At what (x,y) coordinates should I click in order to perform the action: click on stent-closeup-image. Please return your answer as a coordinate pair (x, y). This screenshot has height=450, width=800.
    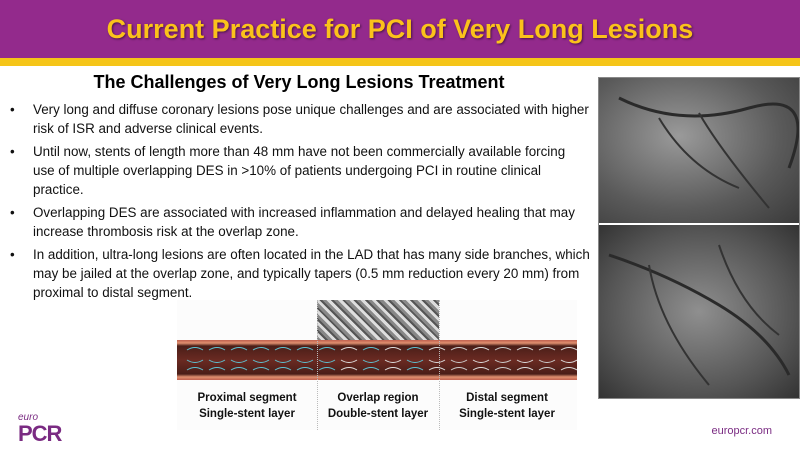
    Looking at the image, I should click on (378, 320).